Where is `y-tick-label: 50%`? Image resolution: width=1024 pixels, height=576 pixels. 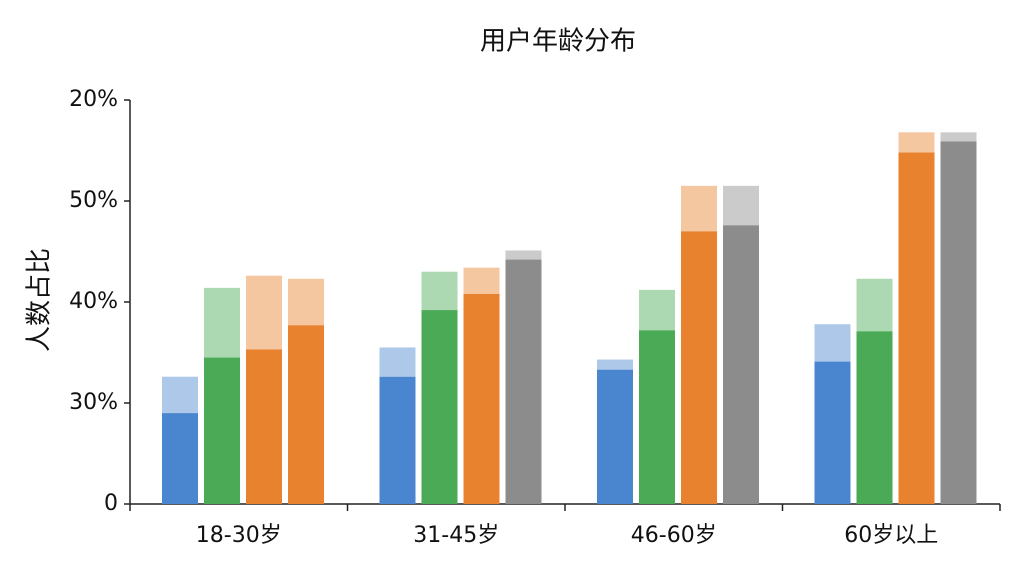 y-tick-label: 50% is located at coordinates (93, 200).